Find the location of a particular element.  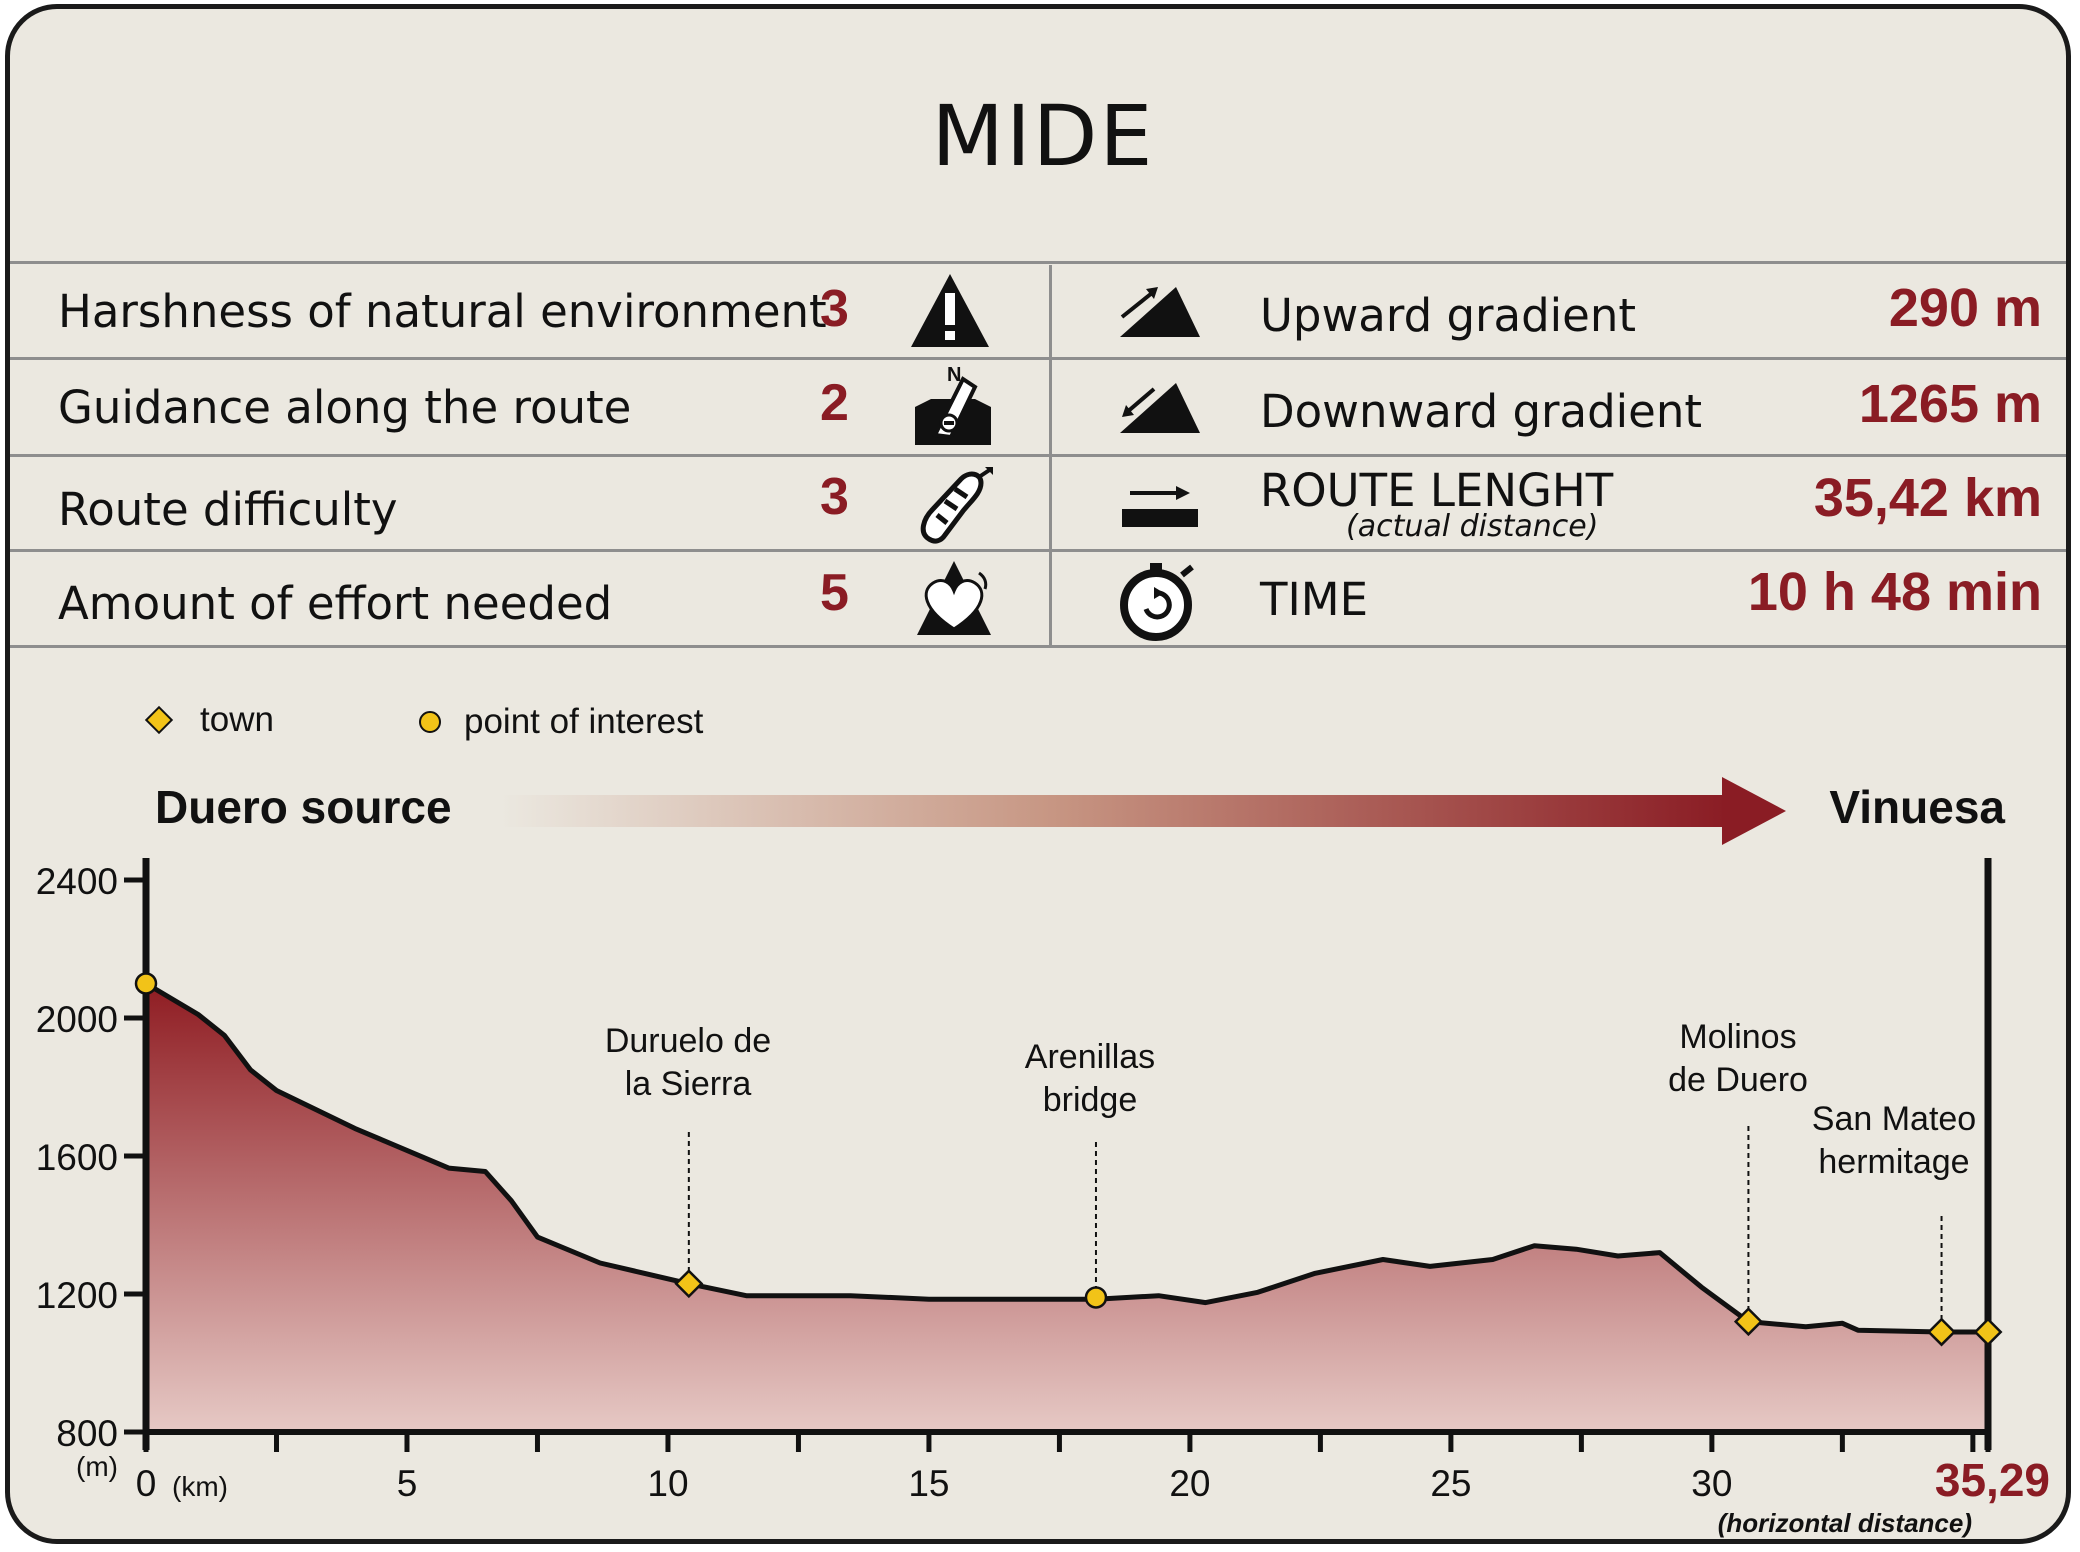

x-tick-label: 15 is located at coordinates (928, 1483).